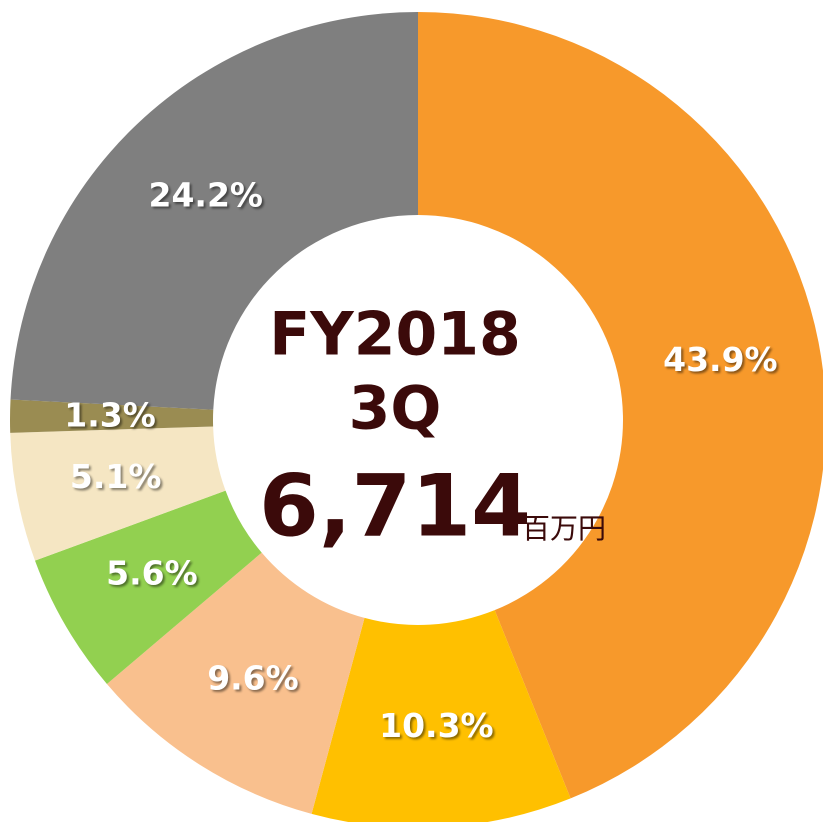 The width and height of the screenshot is (823, 822). What do you see at coordinates (395, 409) in the screenshot?
I see `chart-subtitle: 3Q` at bounding box center [395, 409].